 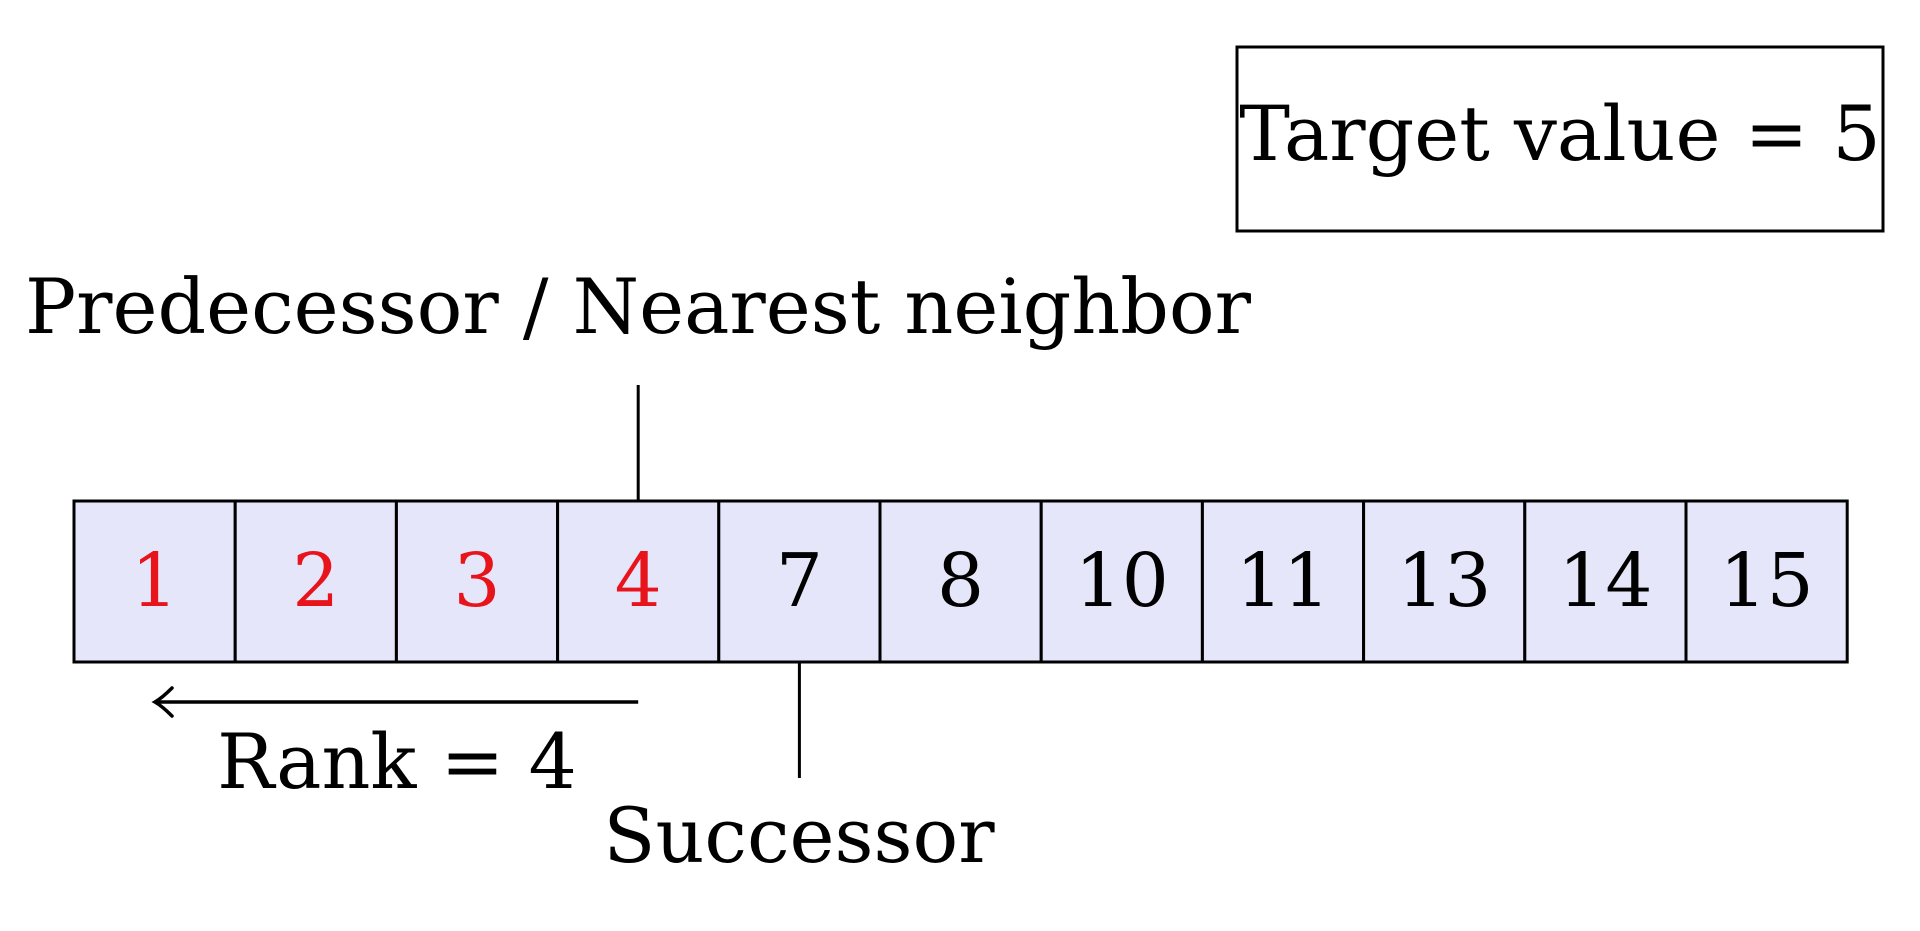 I want to click on rank-arrow, so click(x=395, y=702).